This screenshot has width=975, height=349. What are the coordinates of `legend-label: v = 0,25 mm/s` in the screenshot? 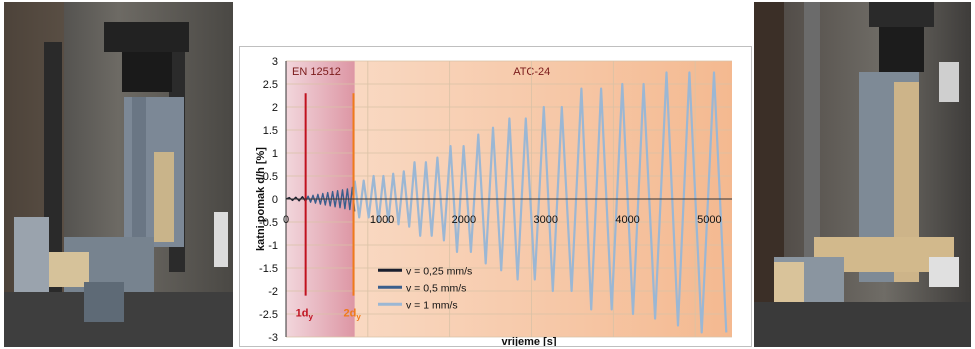 It's located at (439, 271).